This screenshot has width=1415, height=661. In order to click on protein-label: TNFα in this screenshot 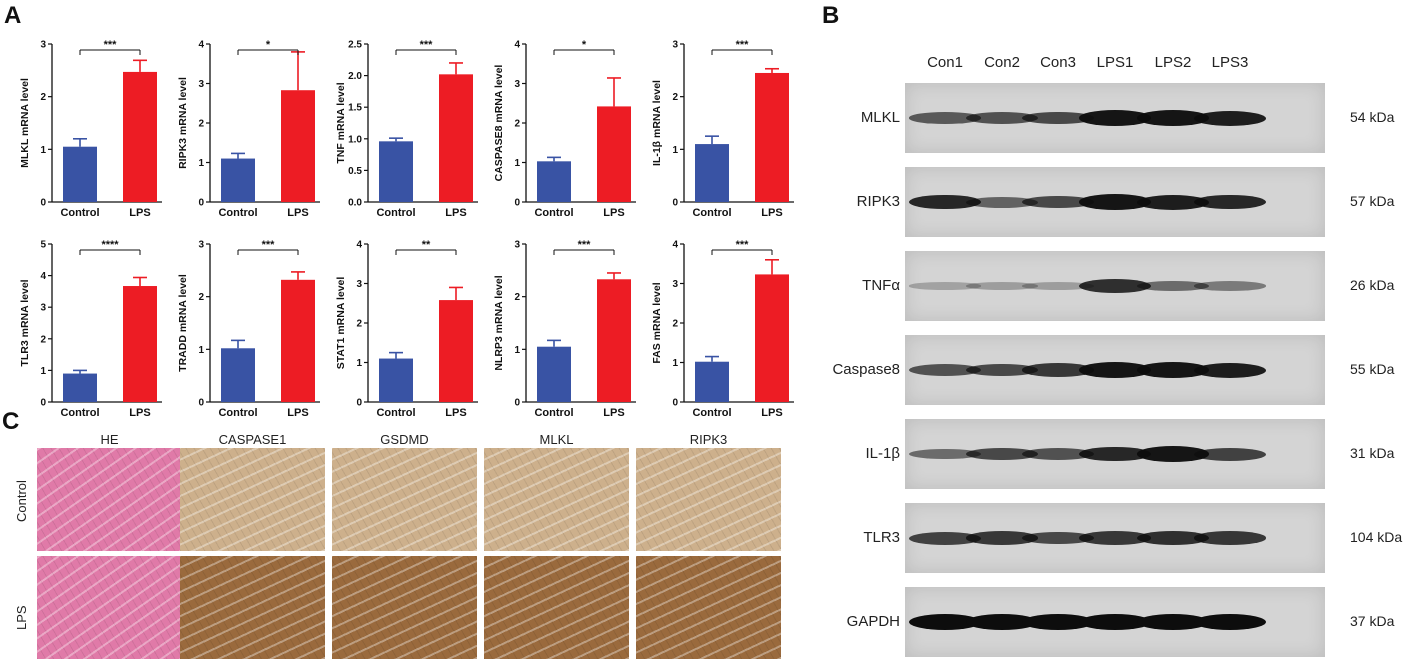, I will do `click(881, 285)`.